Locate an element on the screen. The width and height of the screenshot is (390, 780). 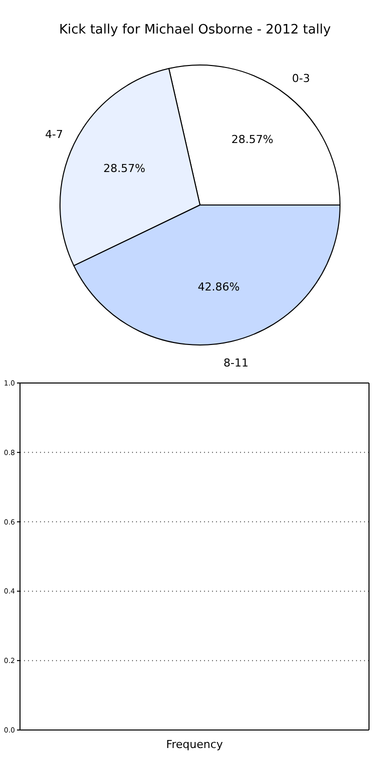
slice-label: 8-11 is located at coordinates (236, 363).